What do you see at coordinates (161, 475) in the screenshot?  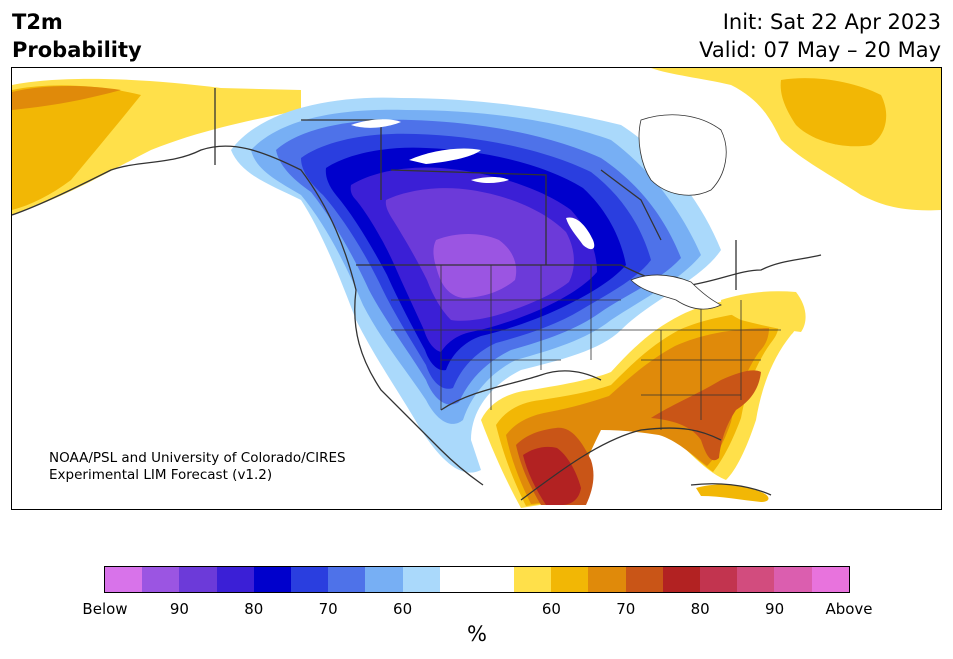 I see `credit-line-2: Experimental LIM Forecast (v1.2)` at bounding box center [161, 475].